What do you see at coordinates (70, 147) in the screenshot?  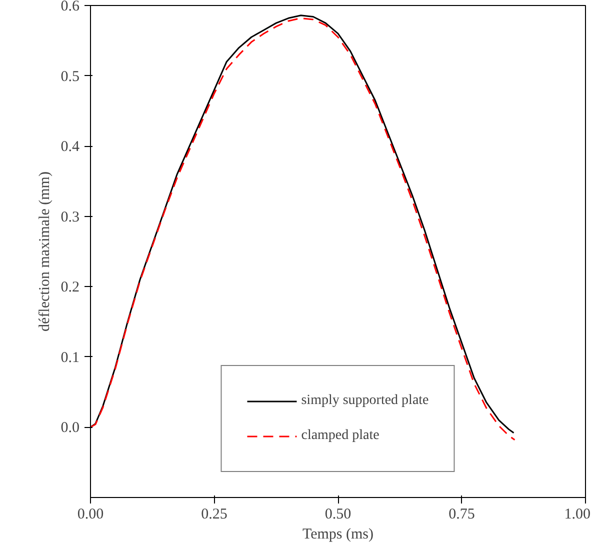 I see `y-tick-label: 0.4` at bounding box center [70, 147].